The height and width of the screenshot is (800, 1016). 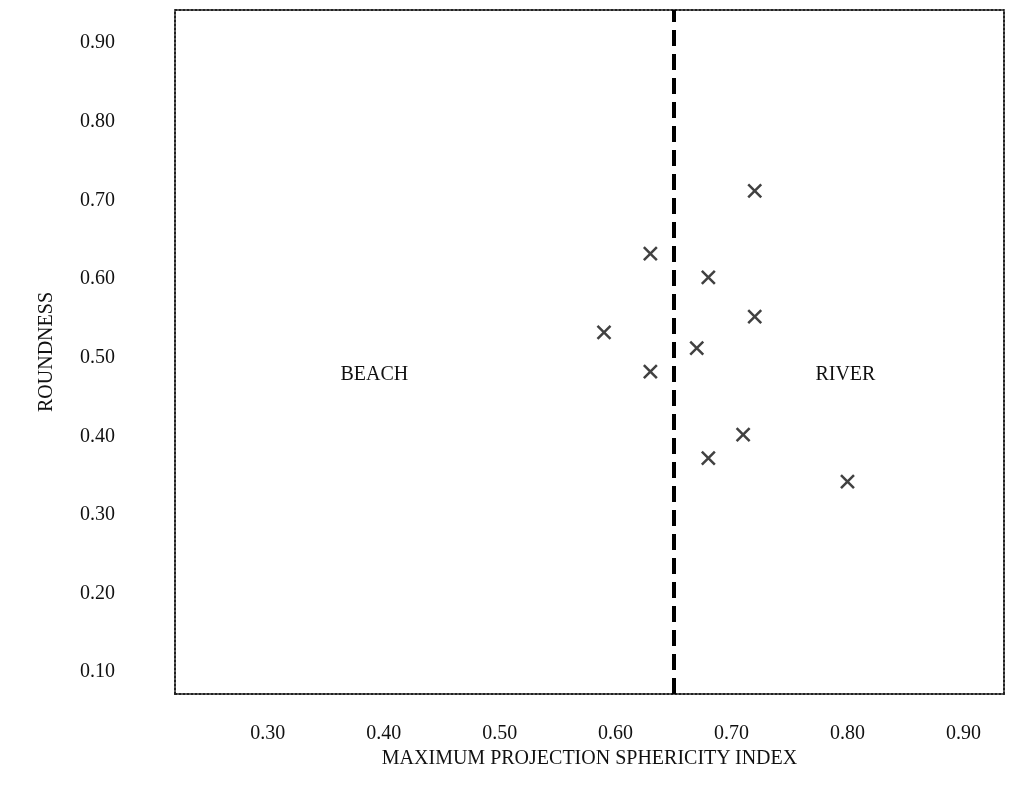 I want to click on x-tick-label: 0.50, so click(x=500, y=732).